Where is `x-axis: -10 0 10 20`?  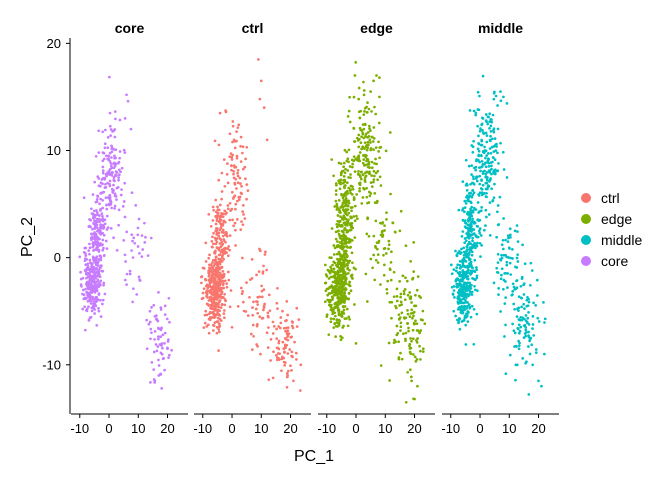 x-axis: -10 0 10 20 is located at coordinates (129, 424).